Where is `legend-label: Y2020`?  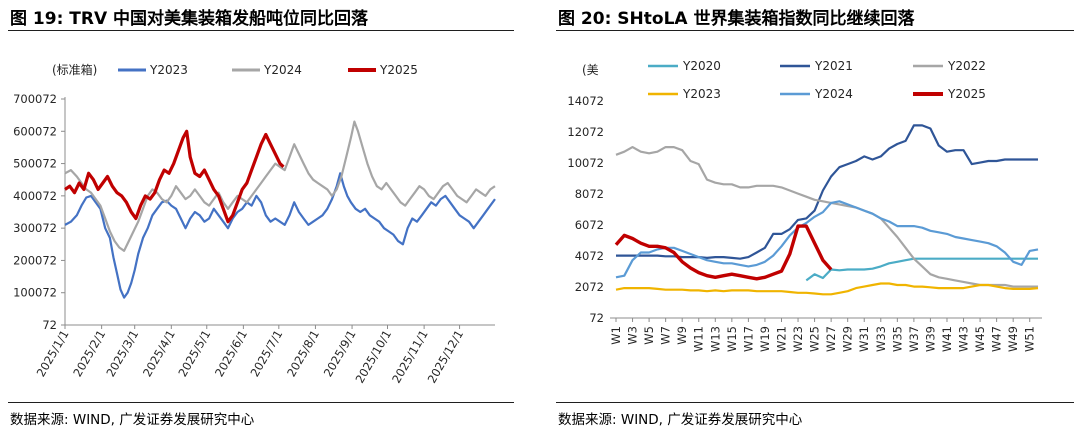
legend-label: Y2020 is located at coordinates (701, 66).